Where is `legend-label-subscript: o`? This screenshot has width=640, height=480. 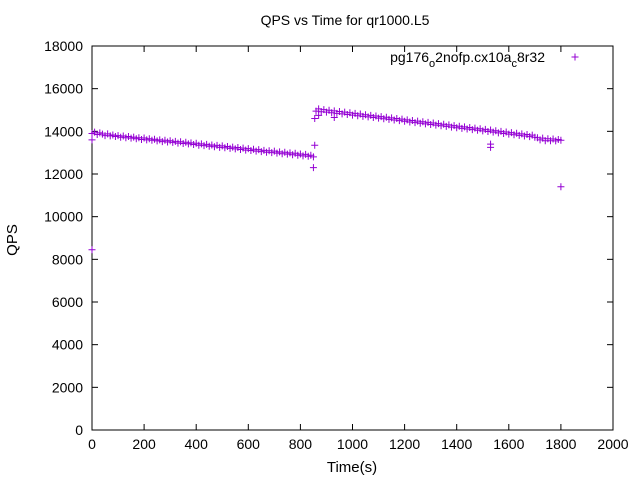 legend-label-subscript: o is located at coordinates (432, 64).